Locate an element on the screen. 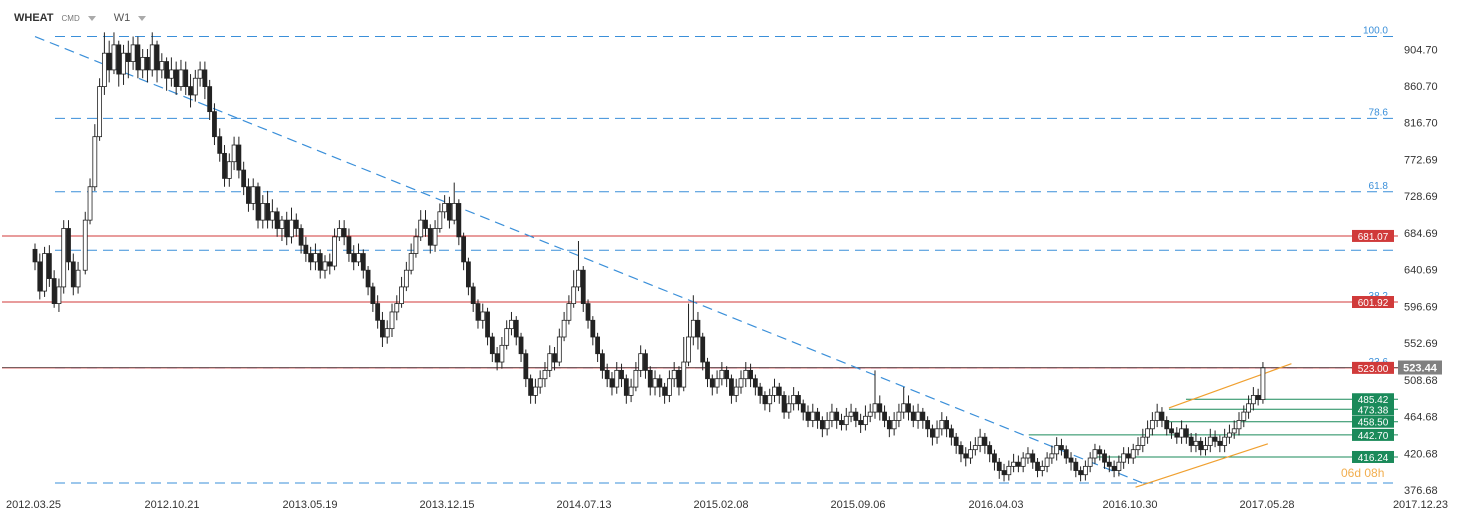  red-level-label: 601.92 is located at coordinates (1373, 303).